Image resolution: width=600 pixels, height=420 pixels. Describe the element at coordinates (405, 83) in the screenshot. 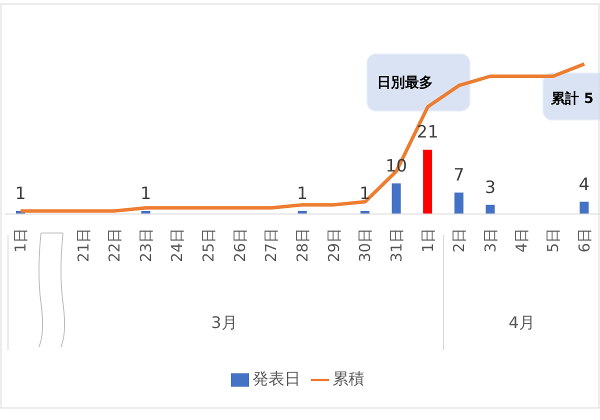

I see `annotation: 日別最多` at that location.